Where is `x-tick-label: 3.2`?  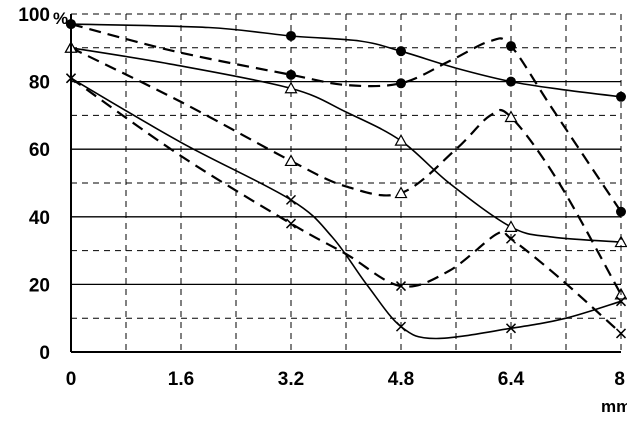
x-tick-label: 3.2 is located at coordinates (291, 379).